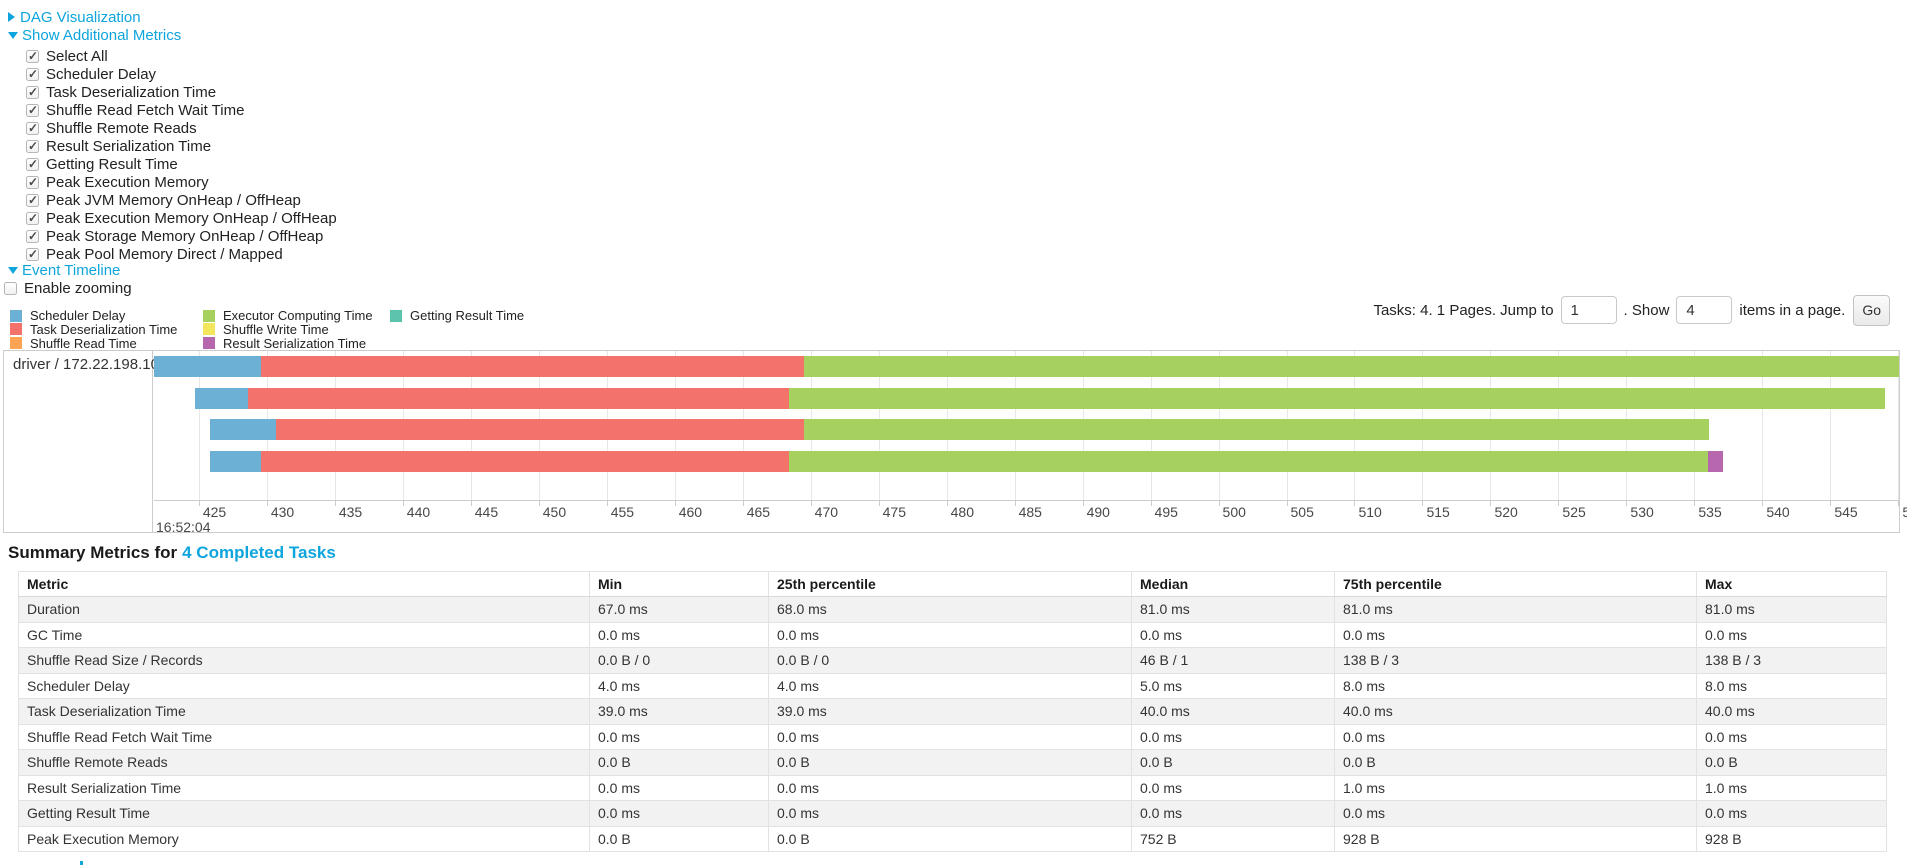 The height and width of the screenshot is (865, 1907). What do you see at coordinates (259, 552) in the screenshot?
I see `completed-tasks-link: 4 Completed Tasks` at bounding box center [259, 552].